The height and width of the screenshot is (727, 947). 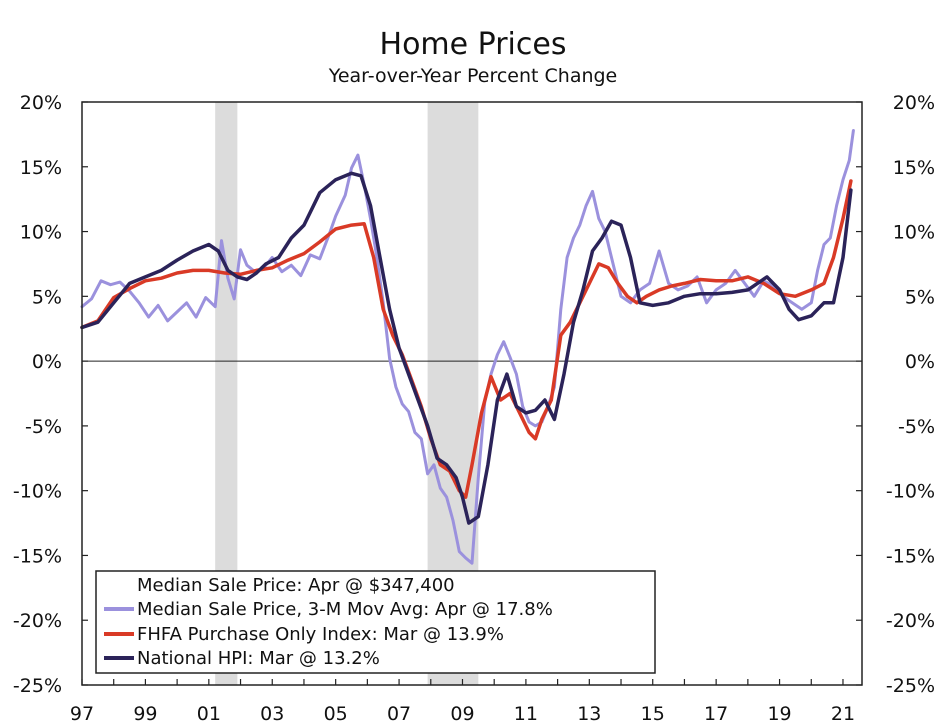 What do you see at coordinates (82, 714) in the screenshot?
I see `x-tick-label: 97` at bounding box center [82, 714].